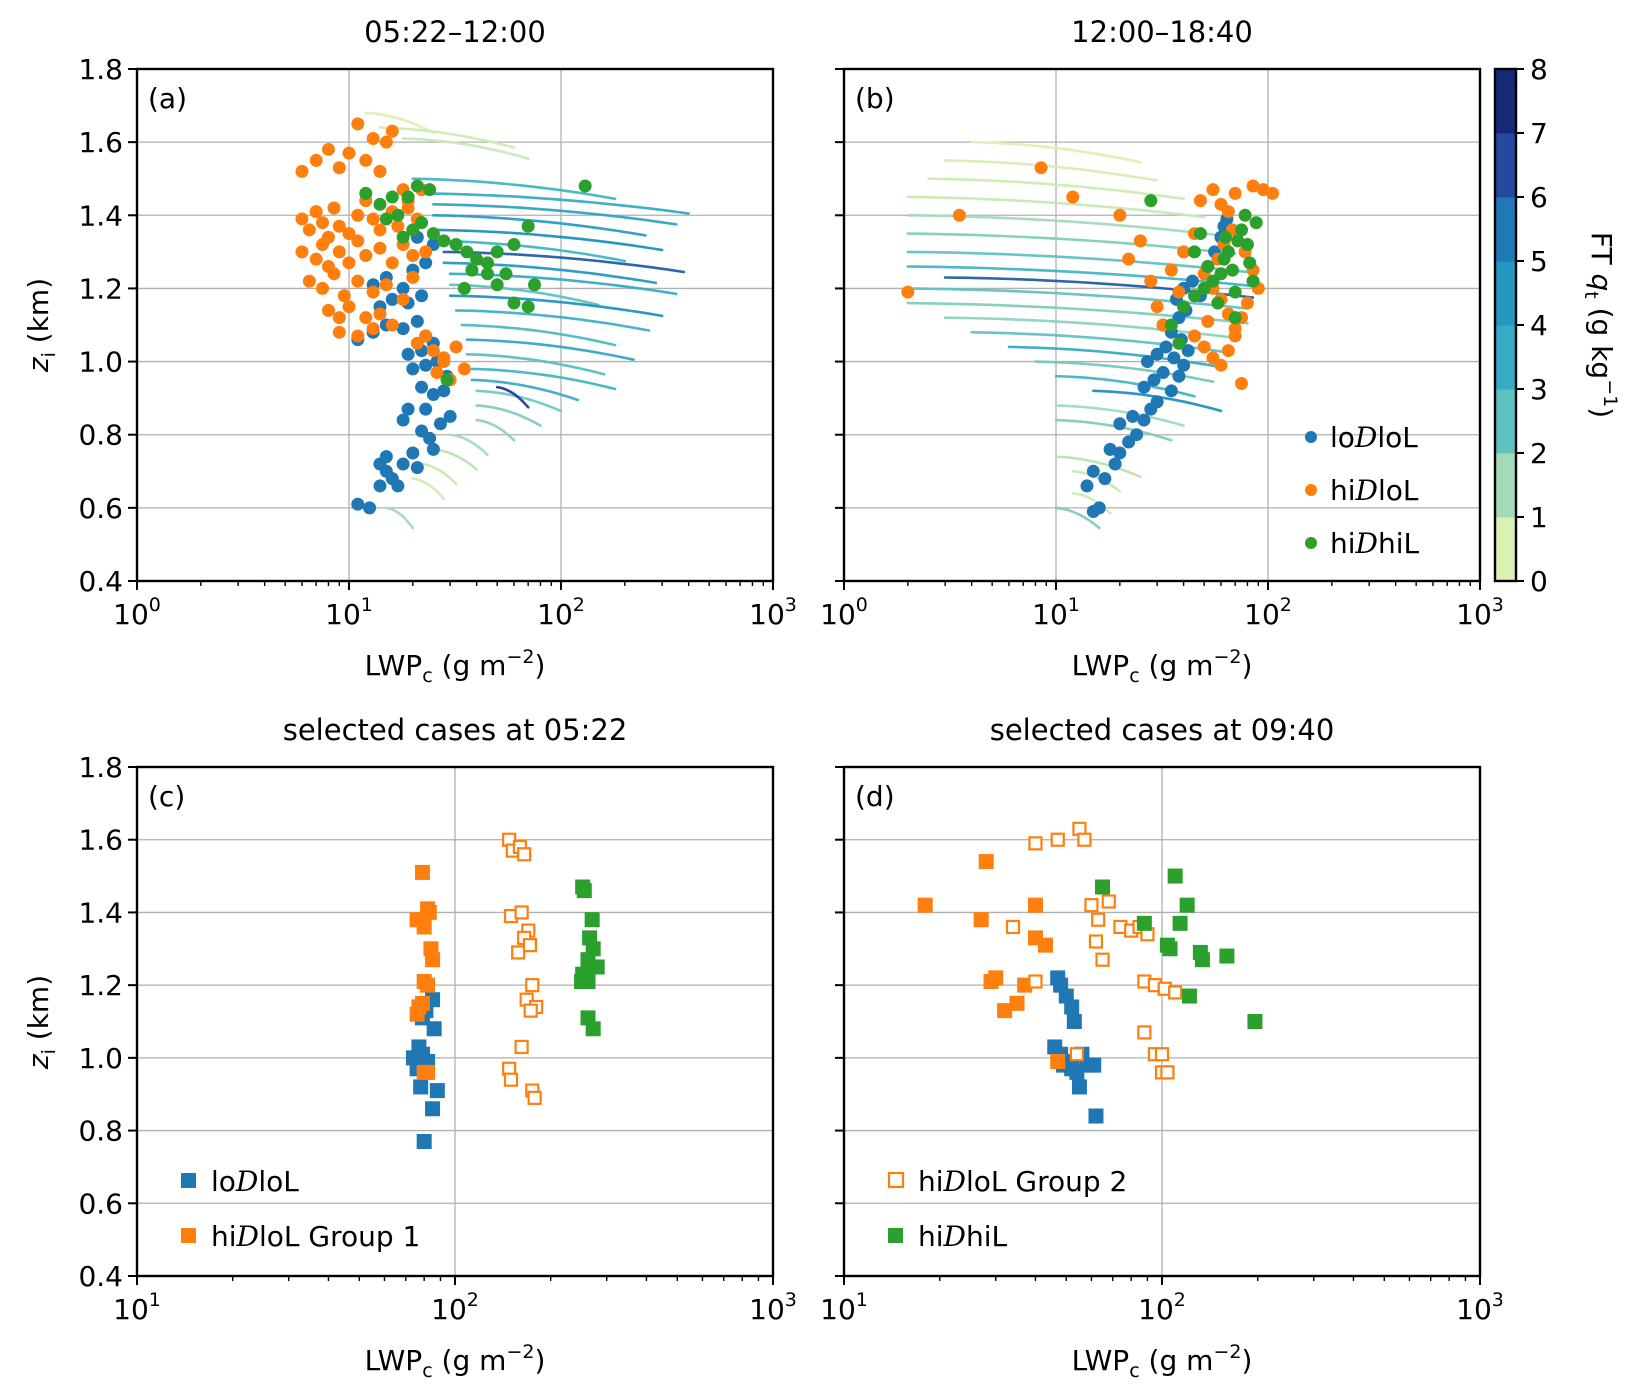 Image resolution: width=1629 pixels, height=1391 pixels. I want to click on y-tick-label: 0.6, so click(100, 508).